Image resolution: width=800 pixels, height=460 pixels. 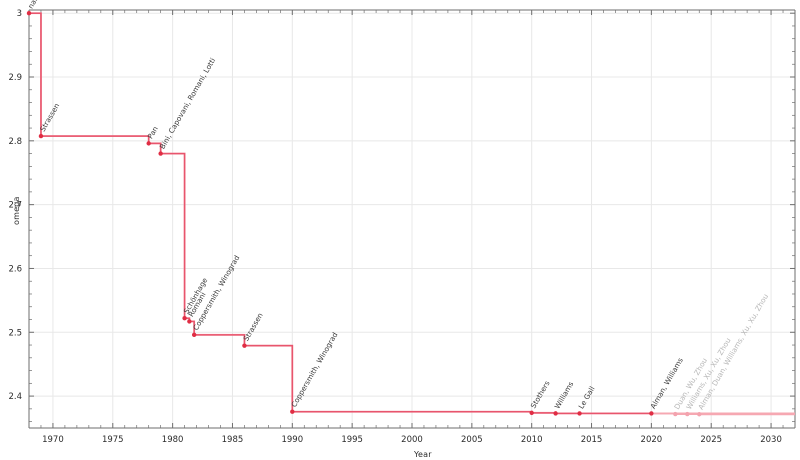 I want to click on data-point-label: Coppersmith, Winograd, so click(x=314, y=370).